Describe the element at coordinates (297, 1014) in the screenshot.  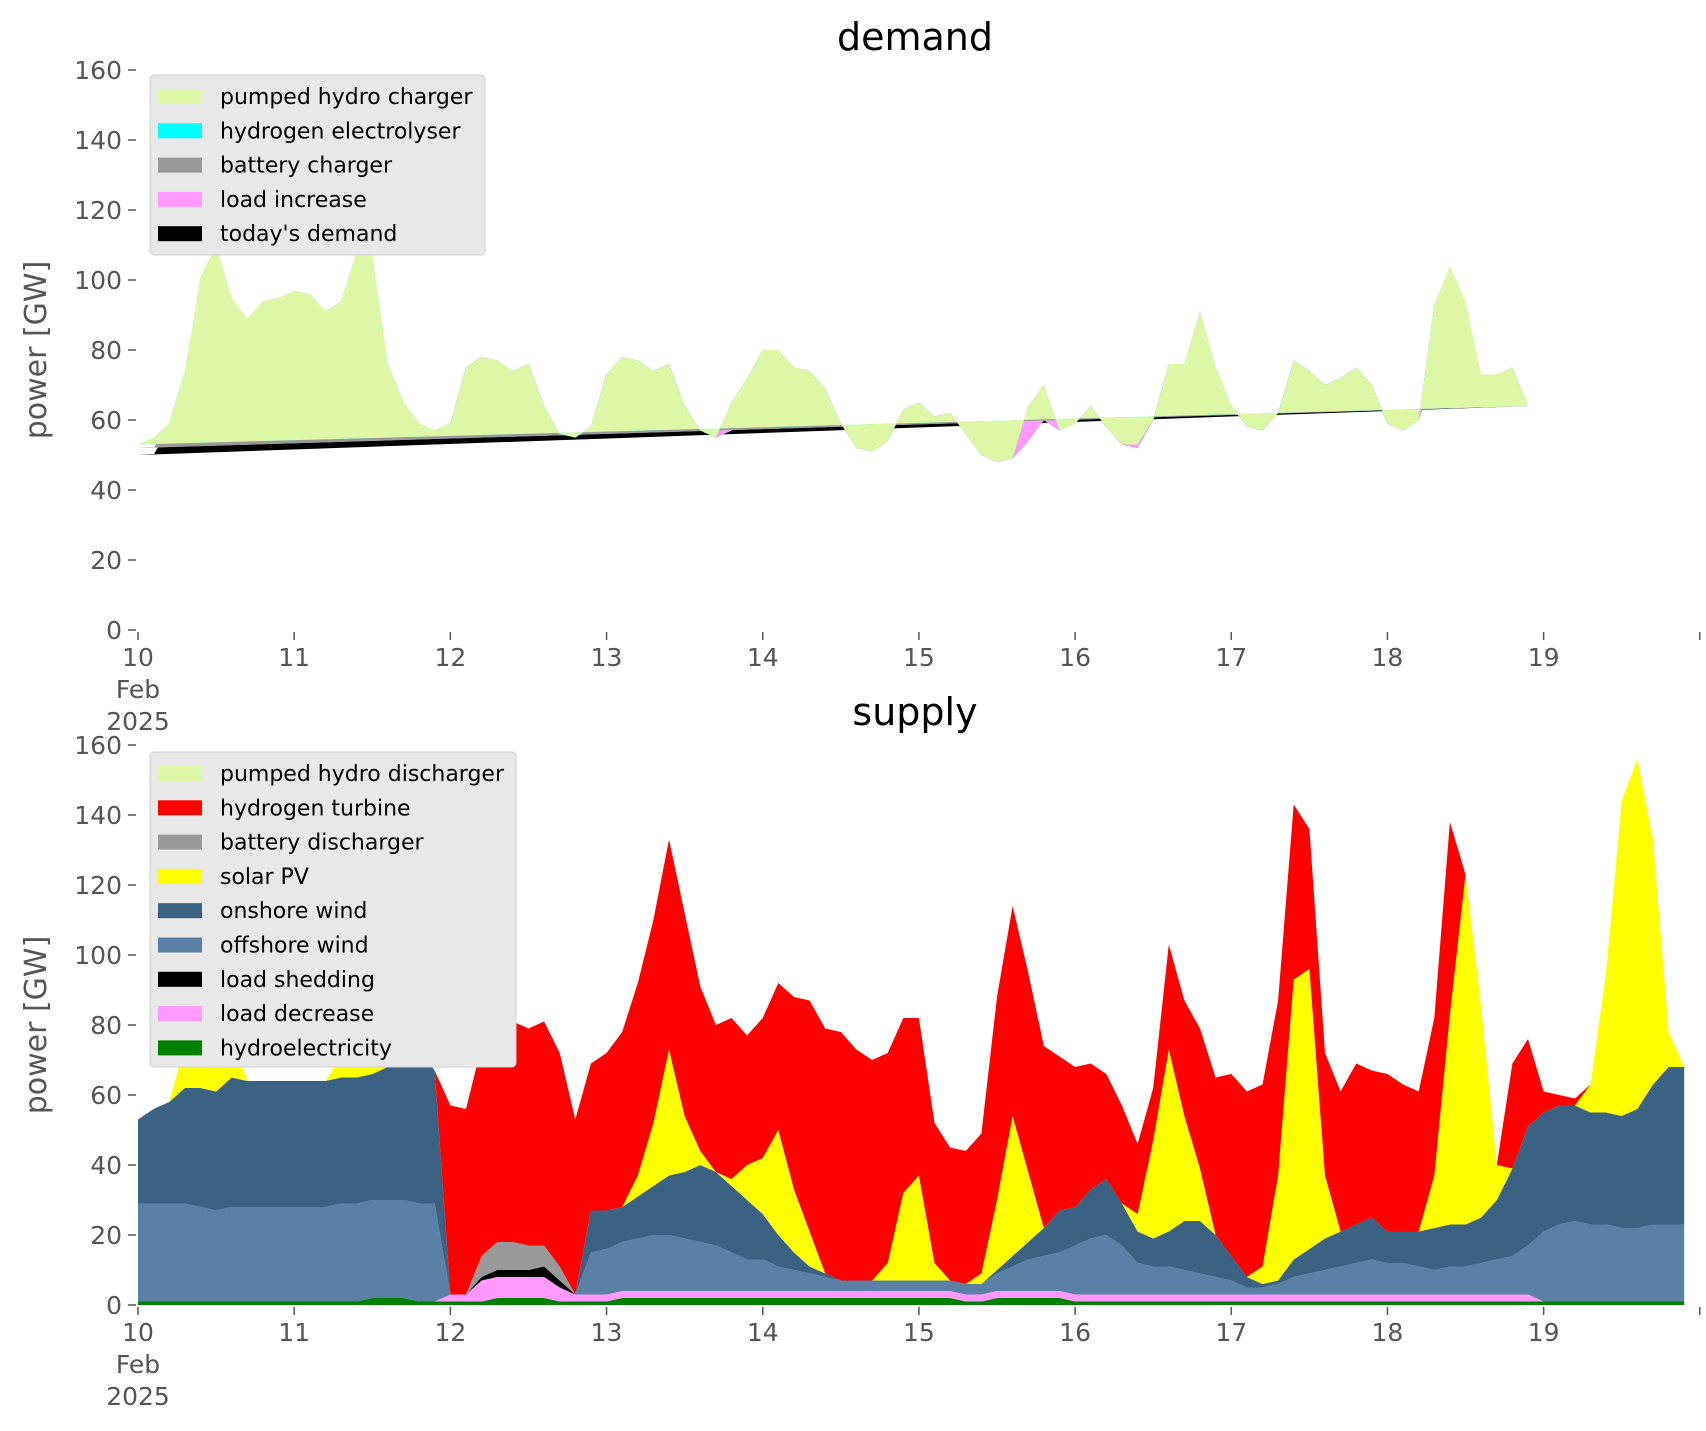
I see `legend-label: load decrease` at that location.